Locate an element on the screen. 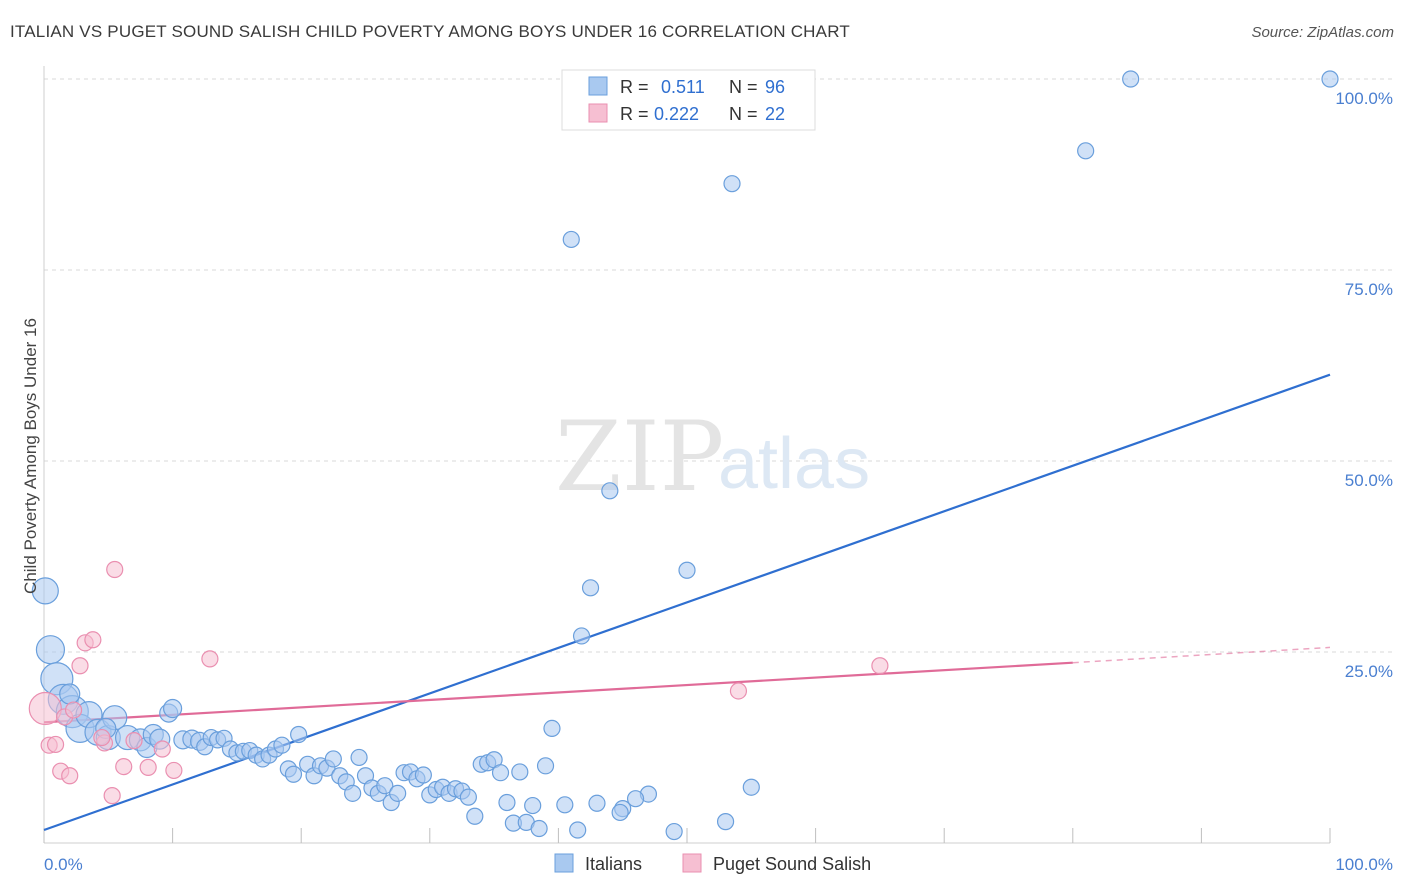 This screenshot has height=892, width=1406. watermark-zip: ZIP is located at coordinates (639, 457).